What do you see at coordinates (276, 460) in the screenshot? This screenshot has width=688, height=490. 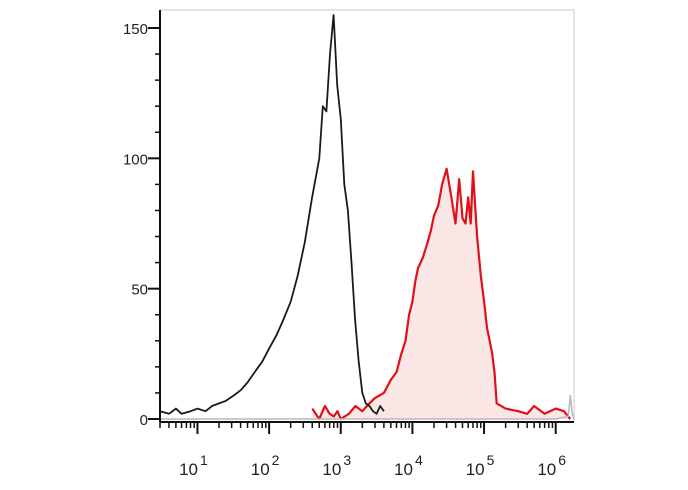 I see `x-tick-exponent: 2` at bounding box center [276, 460].